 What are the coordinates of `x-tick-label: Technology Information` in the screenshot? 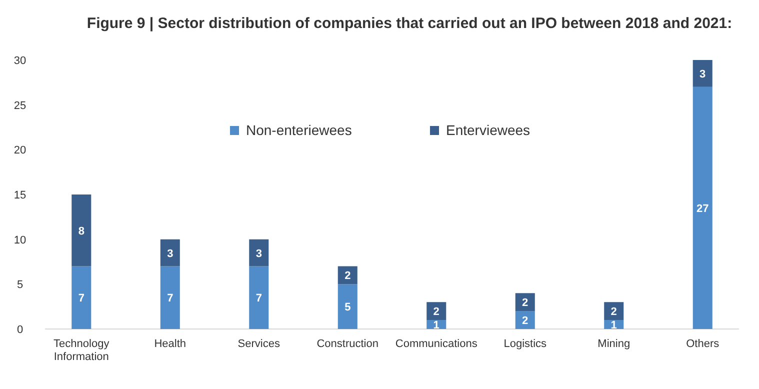 It's located at (82, 350).